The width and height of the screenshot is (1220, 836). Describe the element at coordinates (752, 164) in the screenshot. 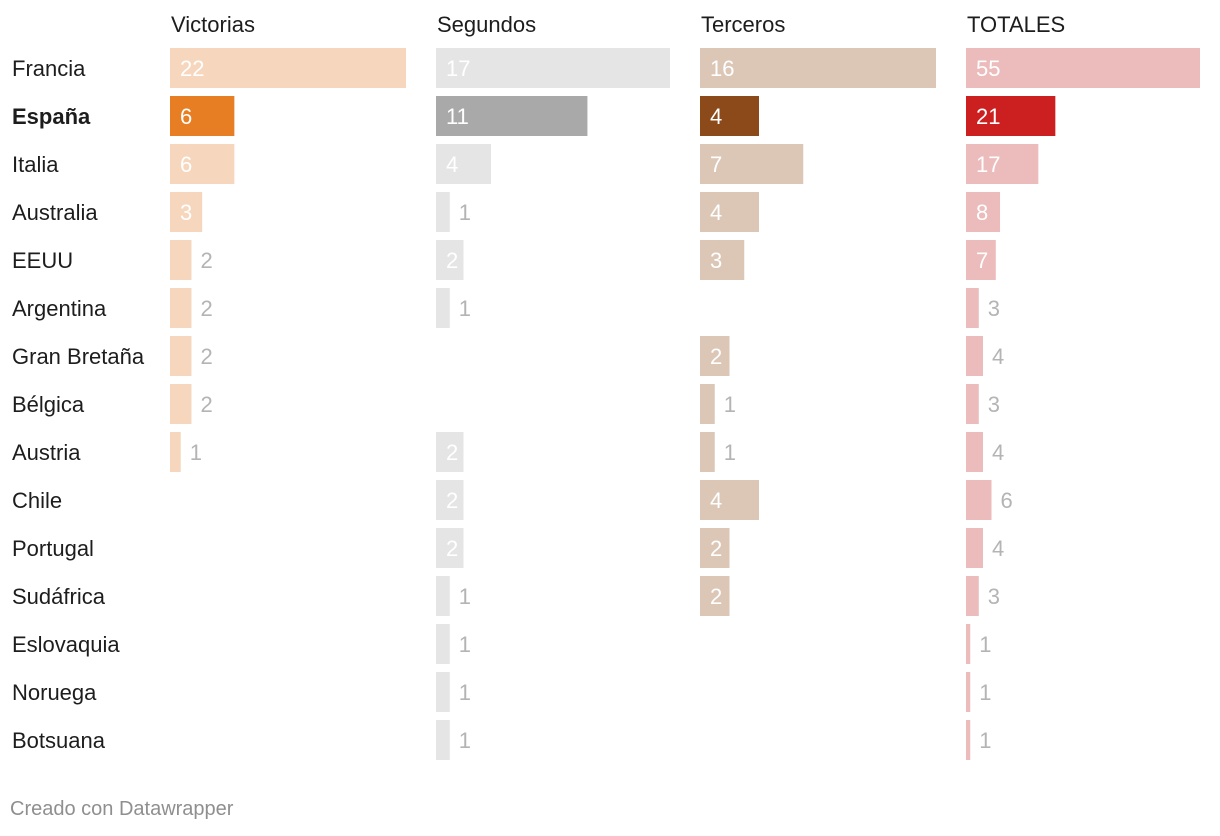

I see `bar-terceros-italia` at that location.